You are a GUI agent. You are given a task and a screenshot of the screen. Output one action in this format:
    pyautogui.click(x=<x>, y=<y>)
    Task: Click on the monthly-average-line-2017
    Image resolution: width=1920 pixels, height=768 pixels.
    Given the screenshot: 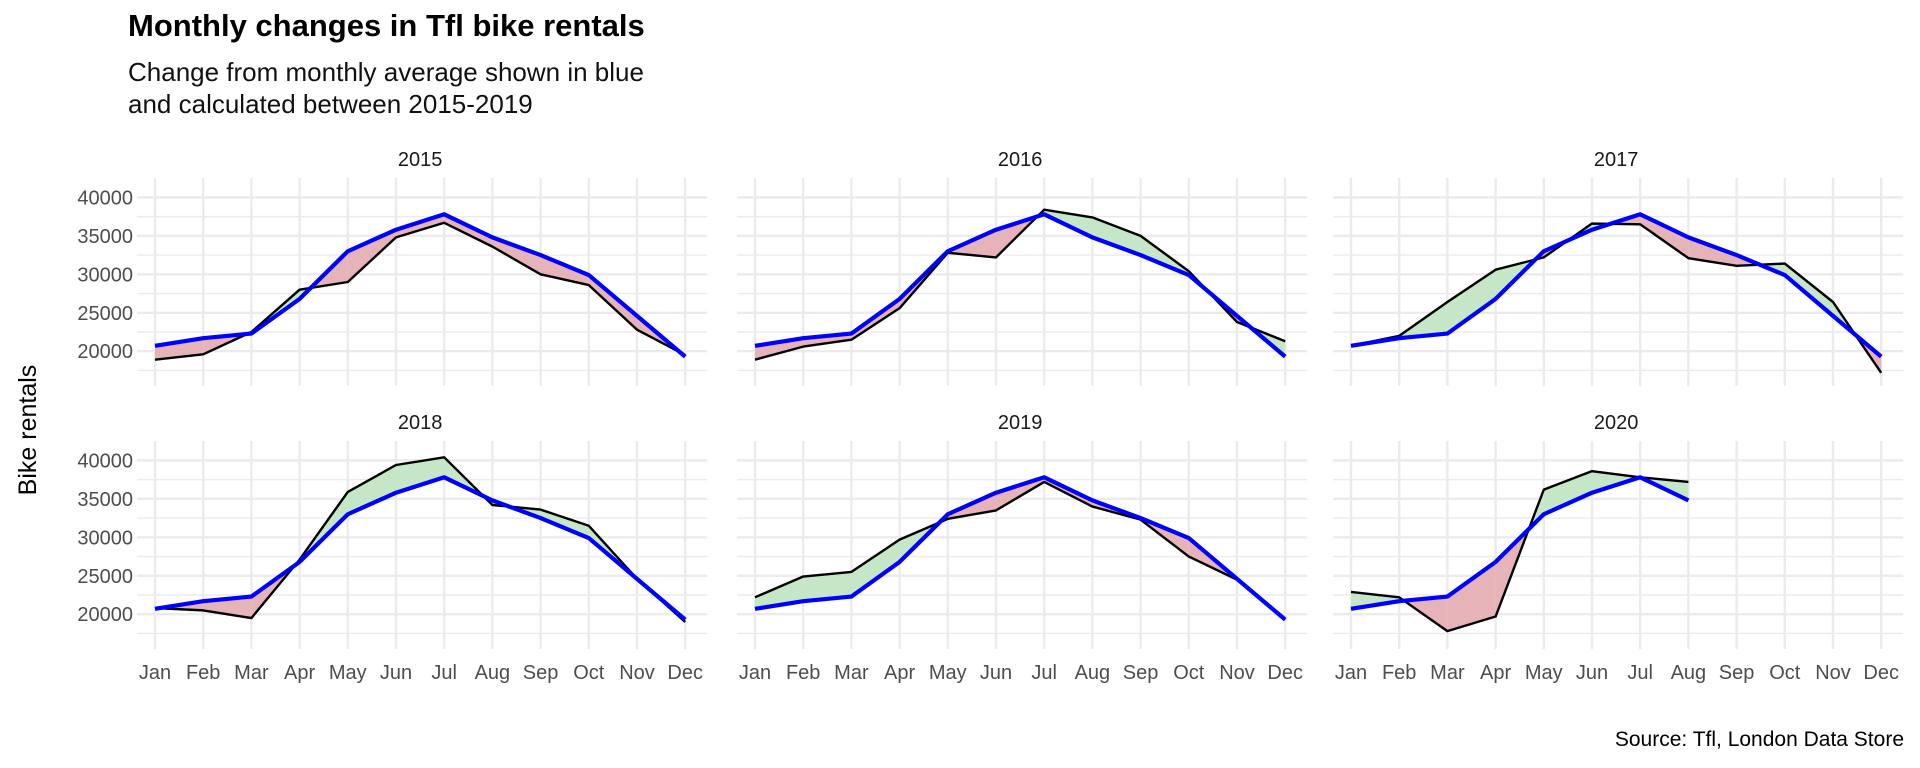 What is the action you would take?
    pyautogui.click(x=1616, y=285)
    